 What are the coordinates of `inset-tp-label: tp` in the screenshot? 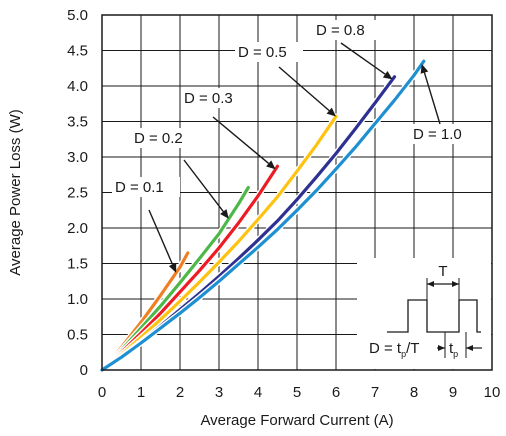 It's located at (453, 349).